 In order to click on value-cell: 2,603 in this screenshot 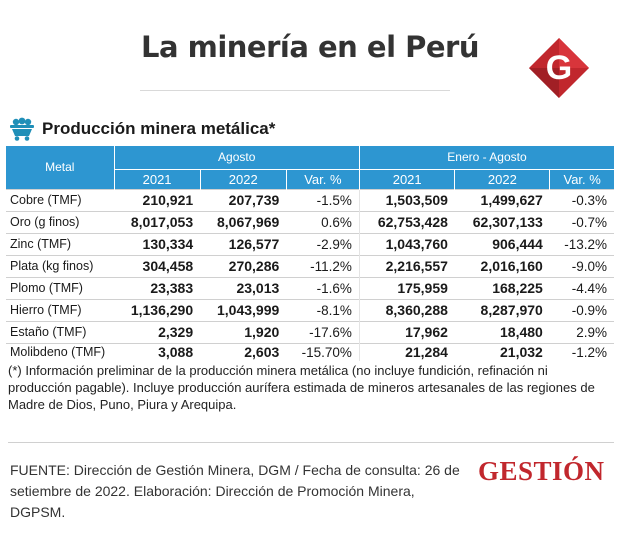, I will do `click(243, 351)`.